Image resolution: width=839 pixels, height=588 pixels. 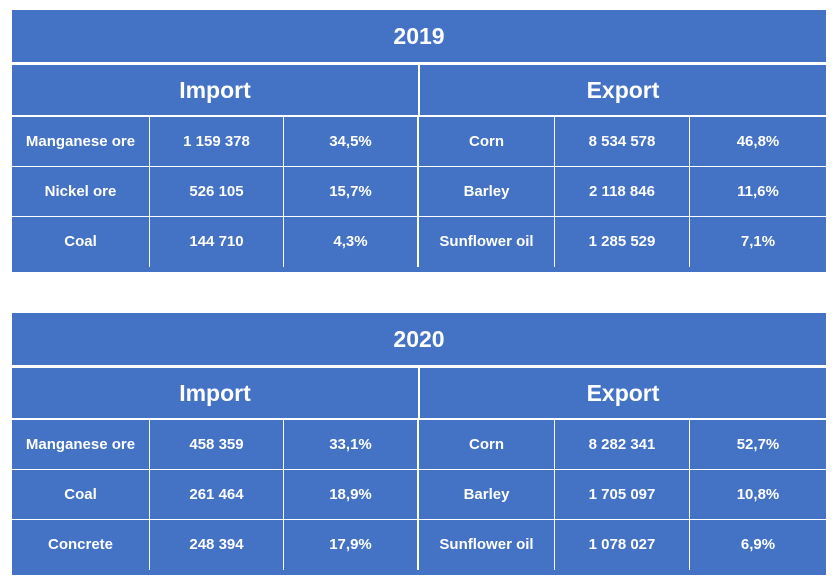 I want to click on export-value-cell: 1 285 529, so click(x=622, y=242).